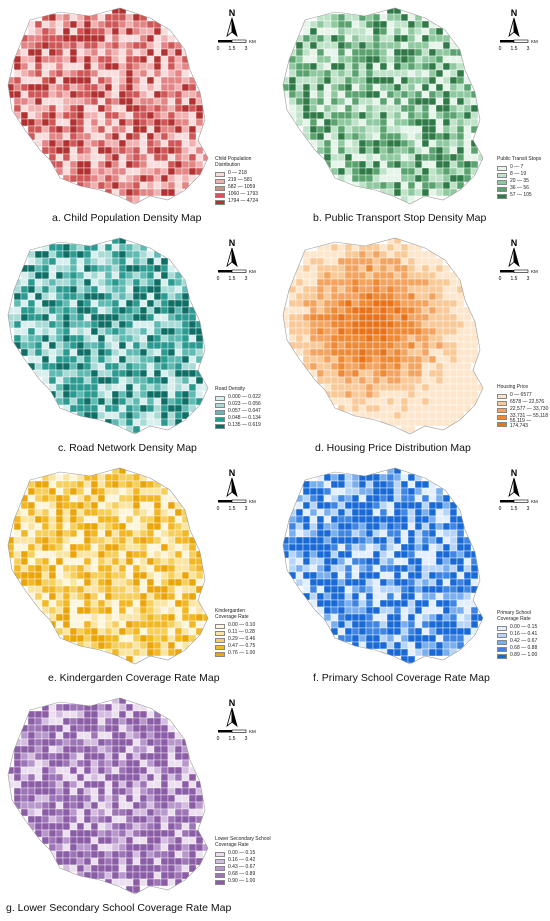 This screenshot has height=921, width=550. Describe the element at coordinates (383, 106) in the screenshot. I see `choropleth-map` at that location.